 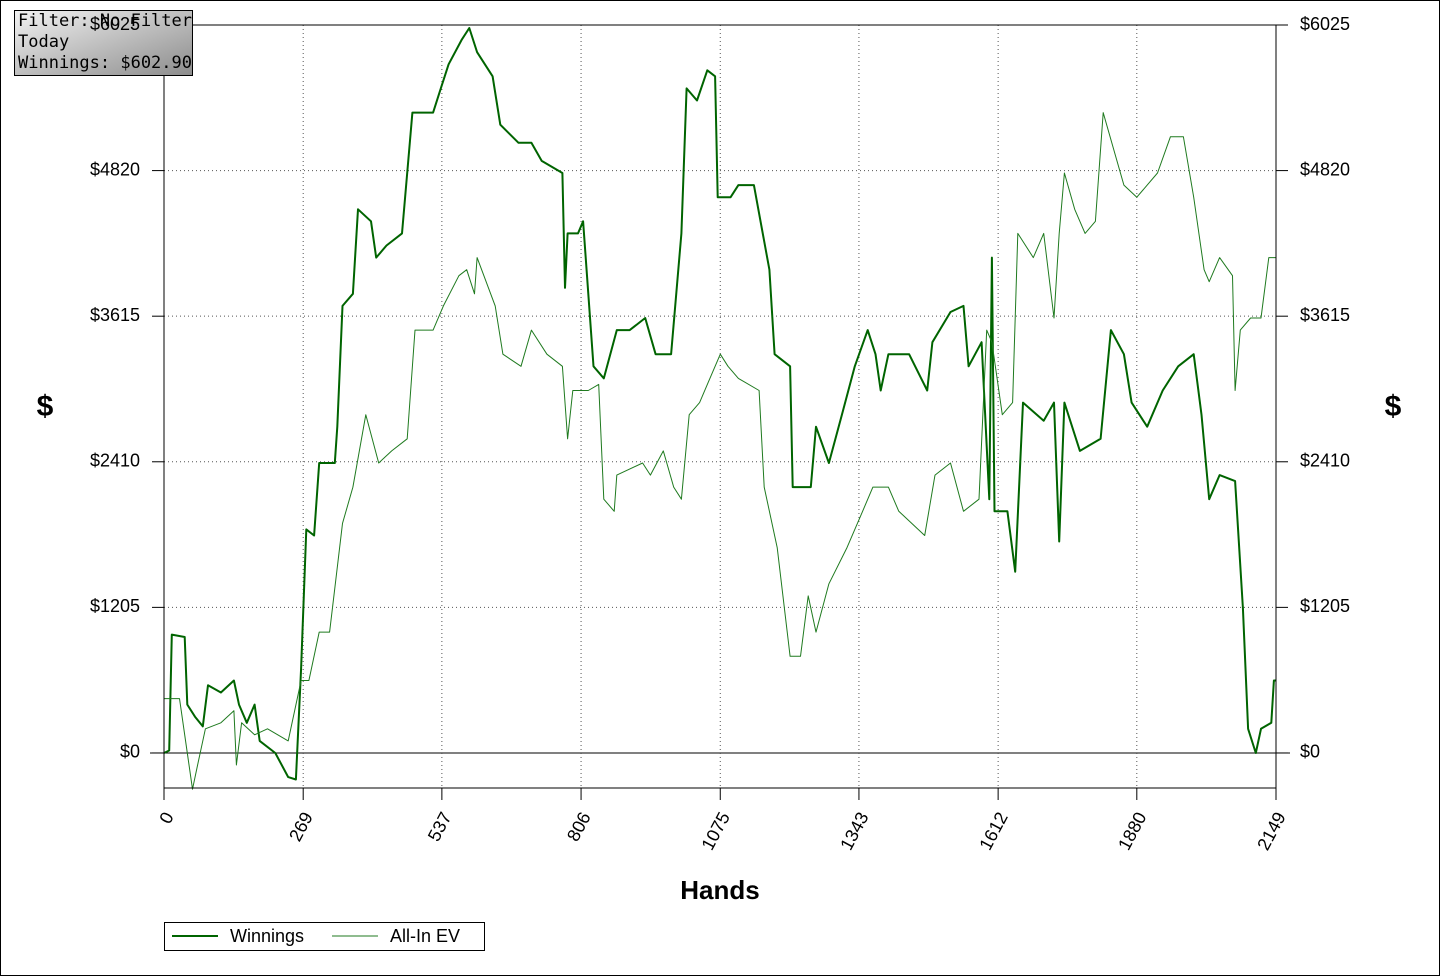 I want to click on legend-label: Winnings, so click(x=267, y=936).